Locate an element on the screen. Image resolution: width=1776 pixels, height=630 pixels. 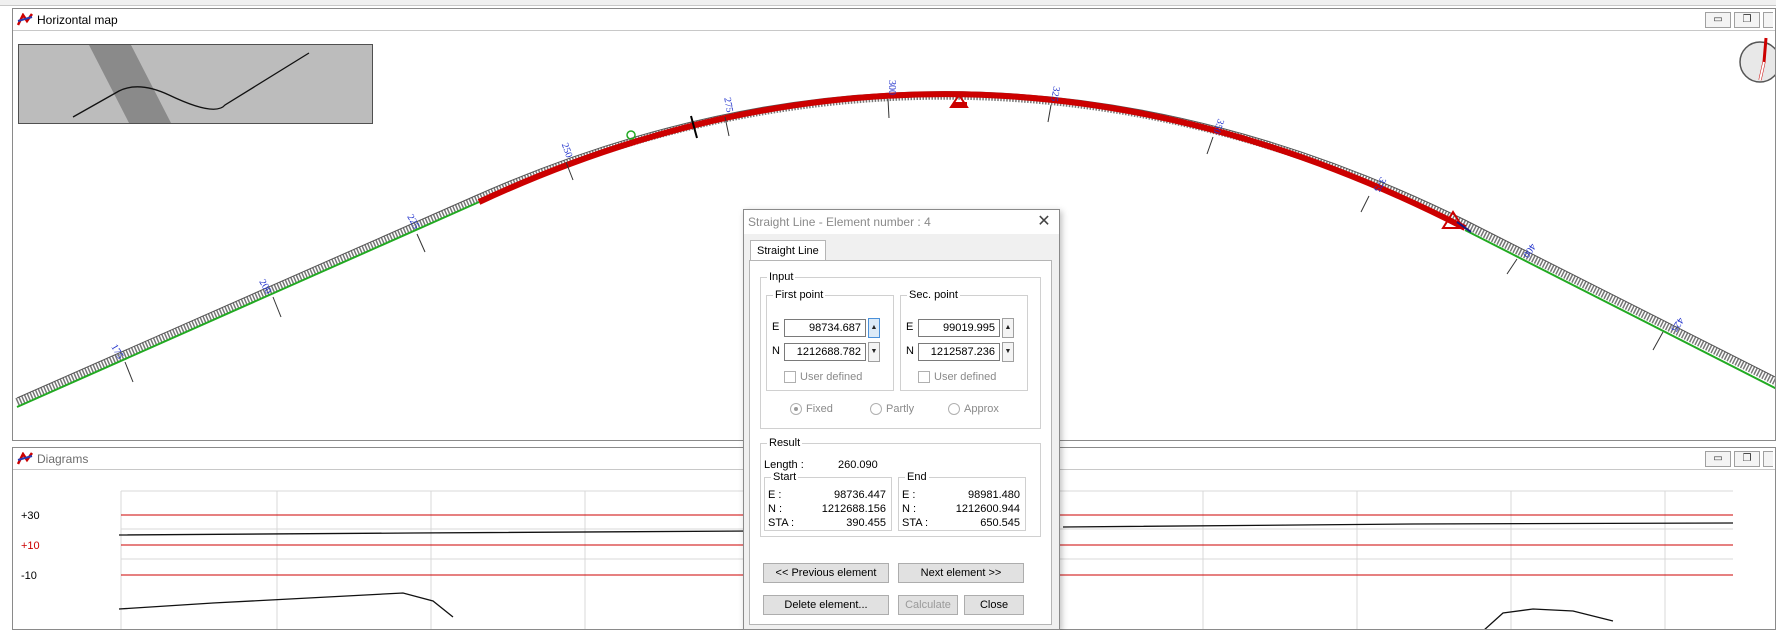
overview-minimap is located at coordinates (195, 84).